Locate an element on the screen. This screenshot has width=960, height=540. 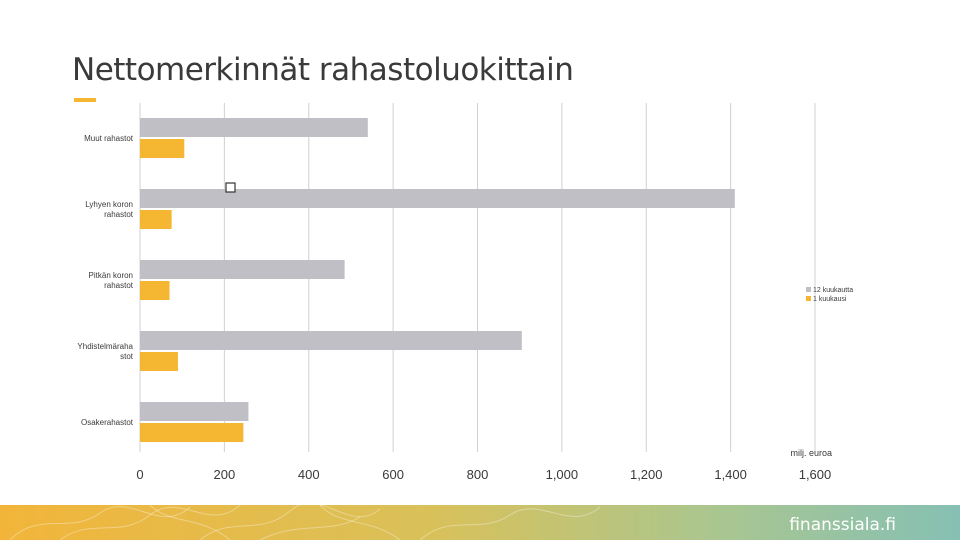
x-tick-label: 1,600 is located at coordinates (815, 474).